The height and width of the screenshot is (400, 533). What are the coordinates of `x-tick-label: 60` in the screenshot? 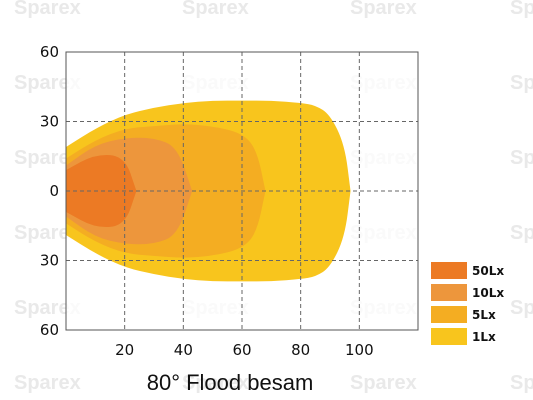 It's located at (241, 350).